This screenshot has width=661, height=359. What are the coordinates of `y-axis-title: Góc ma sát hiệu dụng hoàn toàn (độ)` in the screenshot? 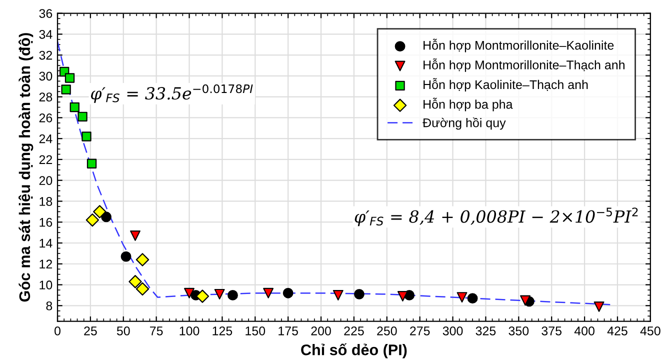 It's located at (26, 167).